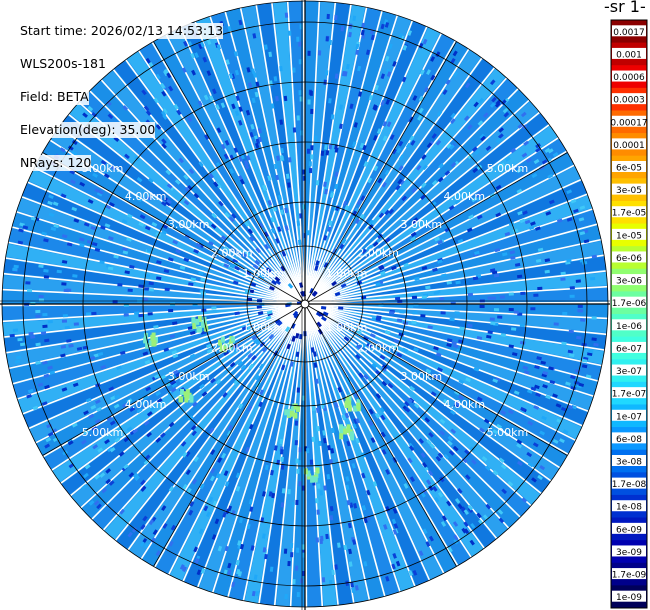  I want to click on colorbar-tick-label: 3e-09, so click(629, 553).